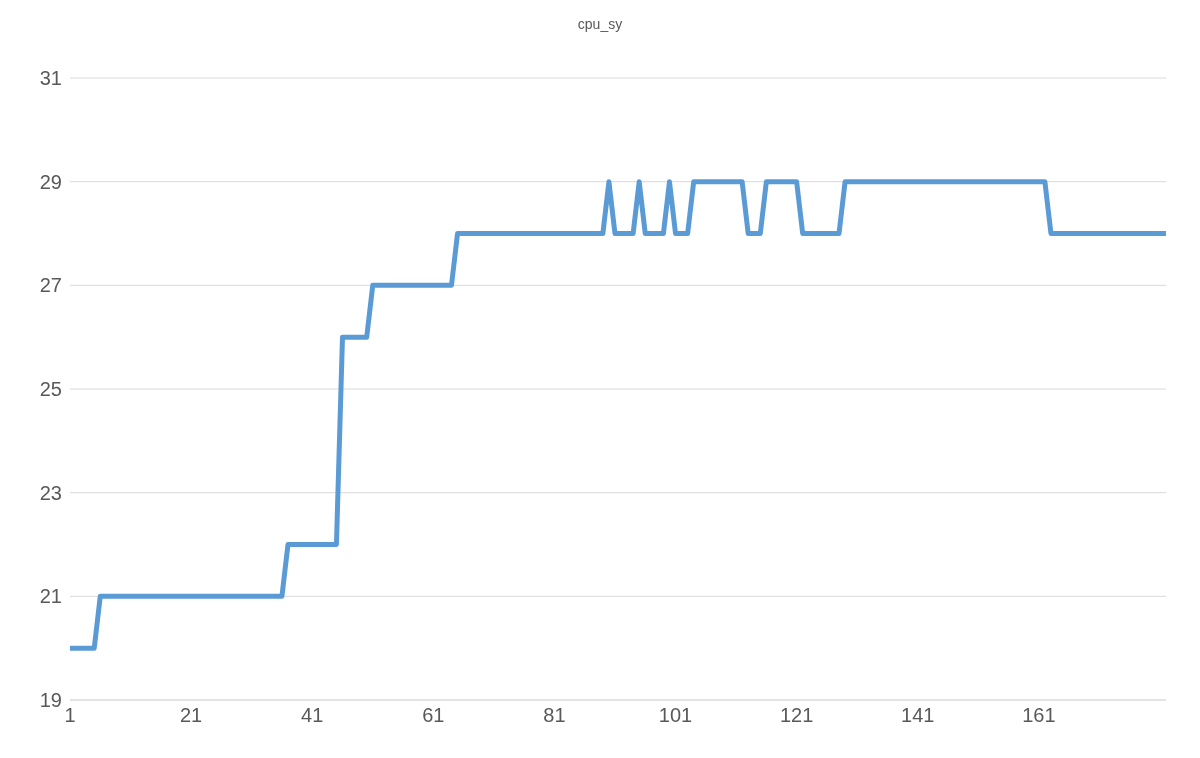 The width and height of the screenshot is (1200, 758). What do you see at coordinates (50, 596) in the screenshot?
I see `y-tick-label: 21` at bounding box center [50, 596].